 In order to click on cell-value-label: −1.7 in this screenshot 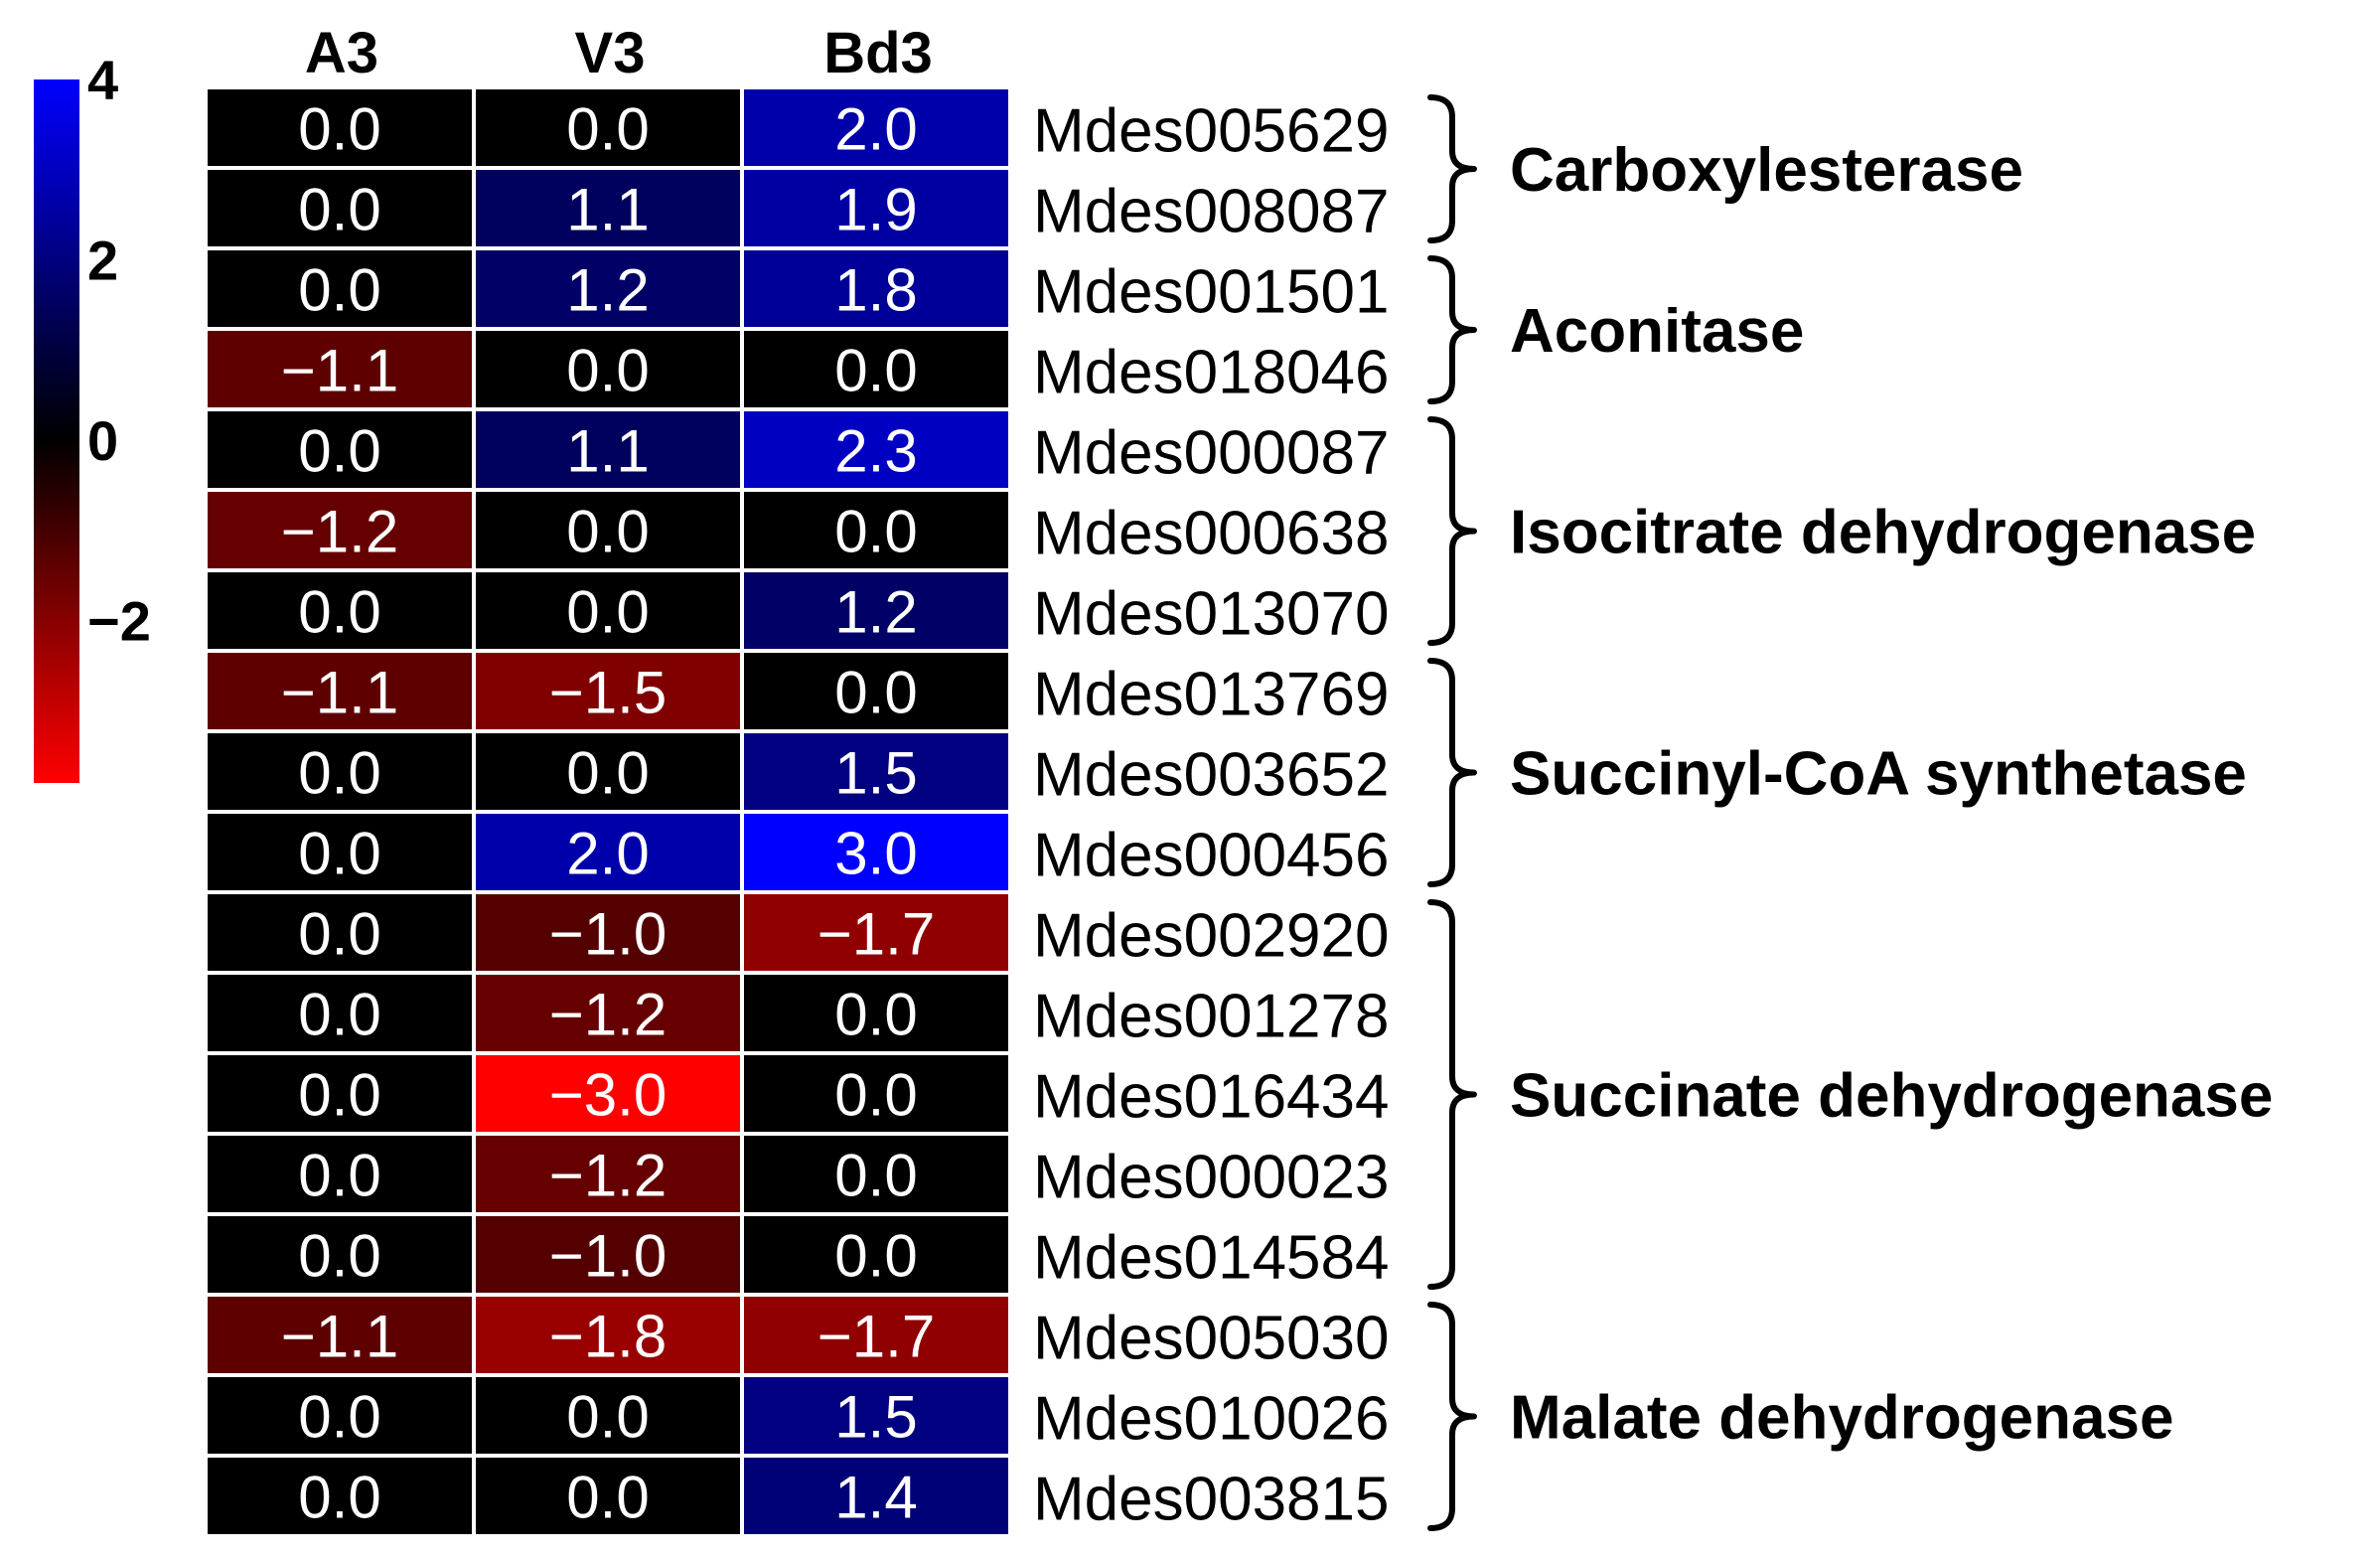, I will do `click(876, 934)`.